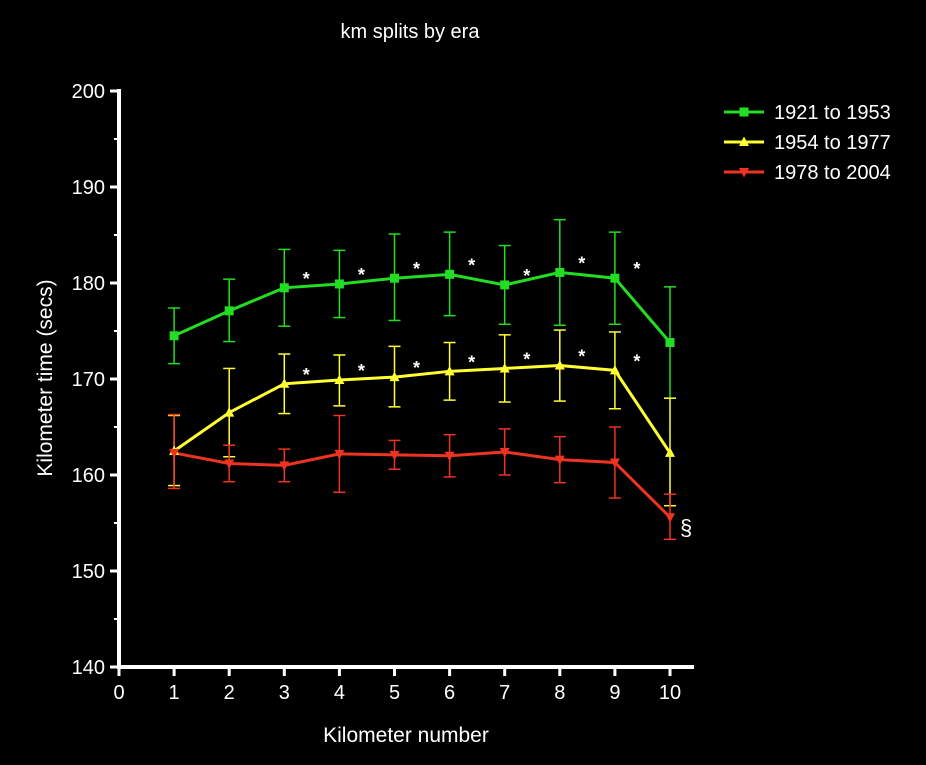  I want to click on x-tick-label: 6, so click(449, 693).